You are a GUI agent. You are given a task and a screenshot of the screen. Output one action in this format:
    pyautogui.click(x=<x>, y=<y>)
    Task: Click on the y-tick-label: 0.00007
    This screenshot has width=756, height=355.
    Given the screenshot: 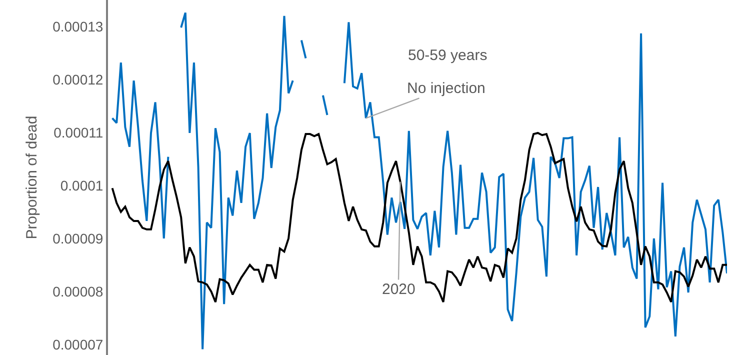 What is the action you would take?
    pyautogui.click(x=78, y=344)
    